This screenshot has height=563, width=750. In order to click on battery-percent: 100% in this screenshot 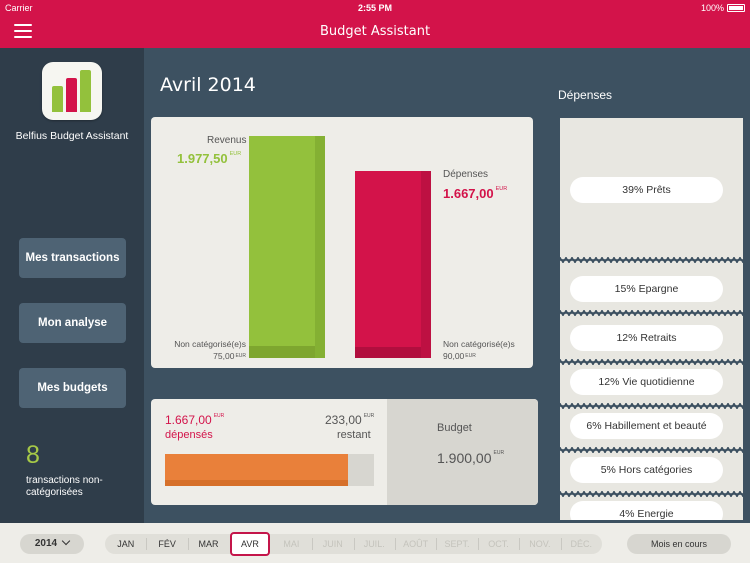, I will do `click(712, 8)`.